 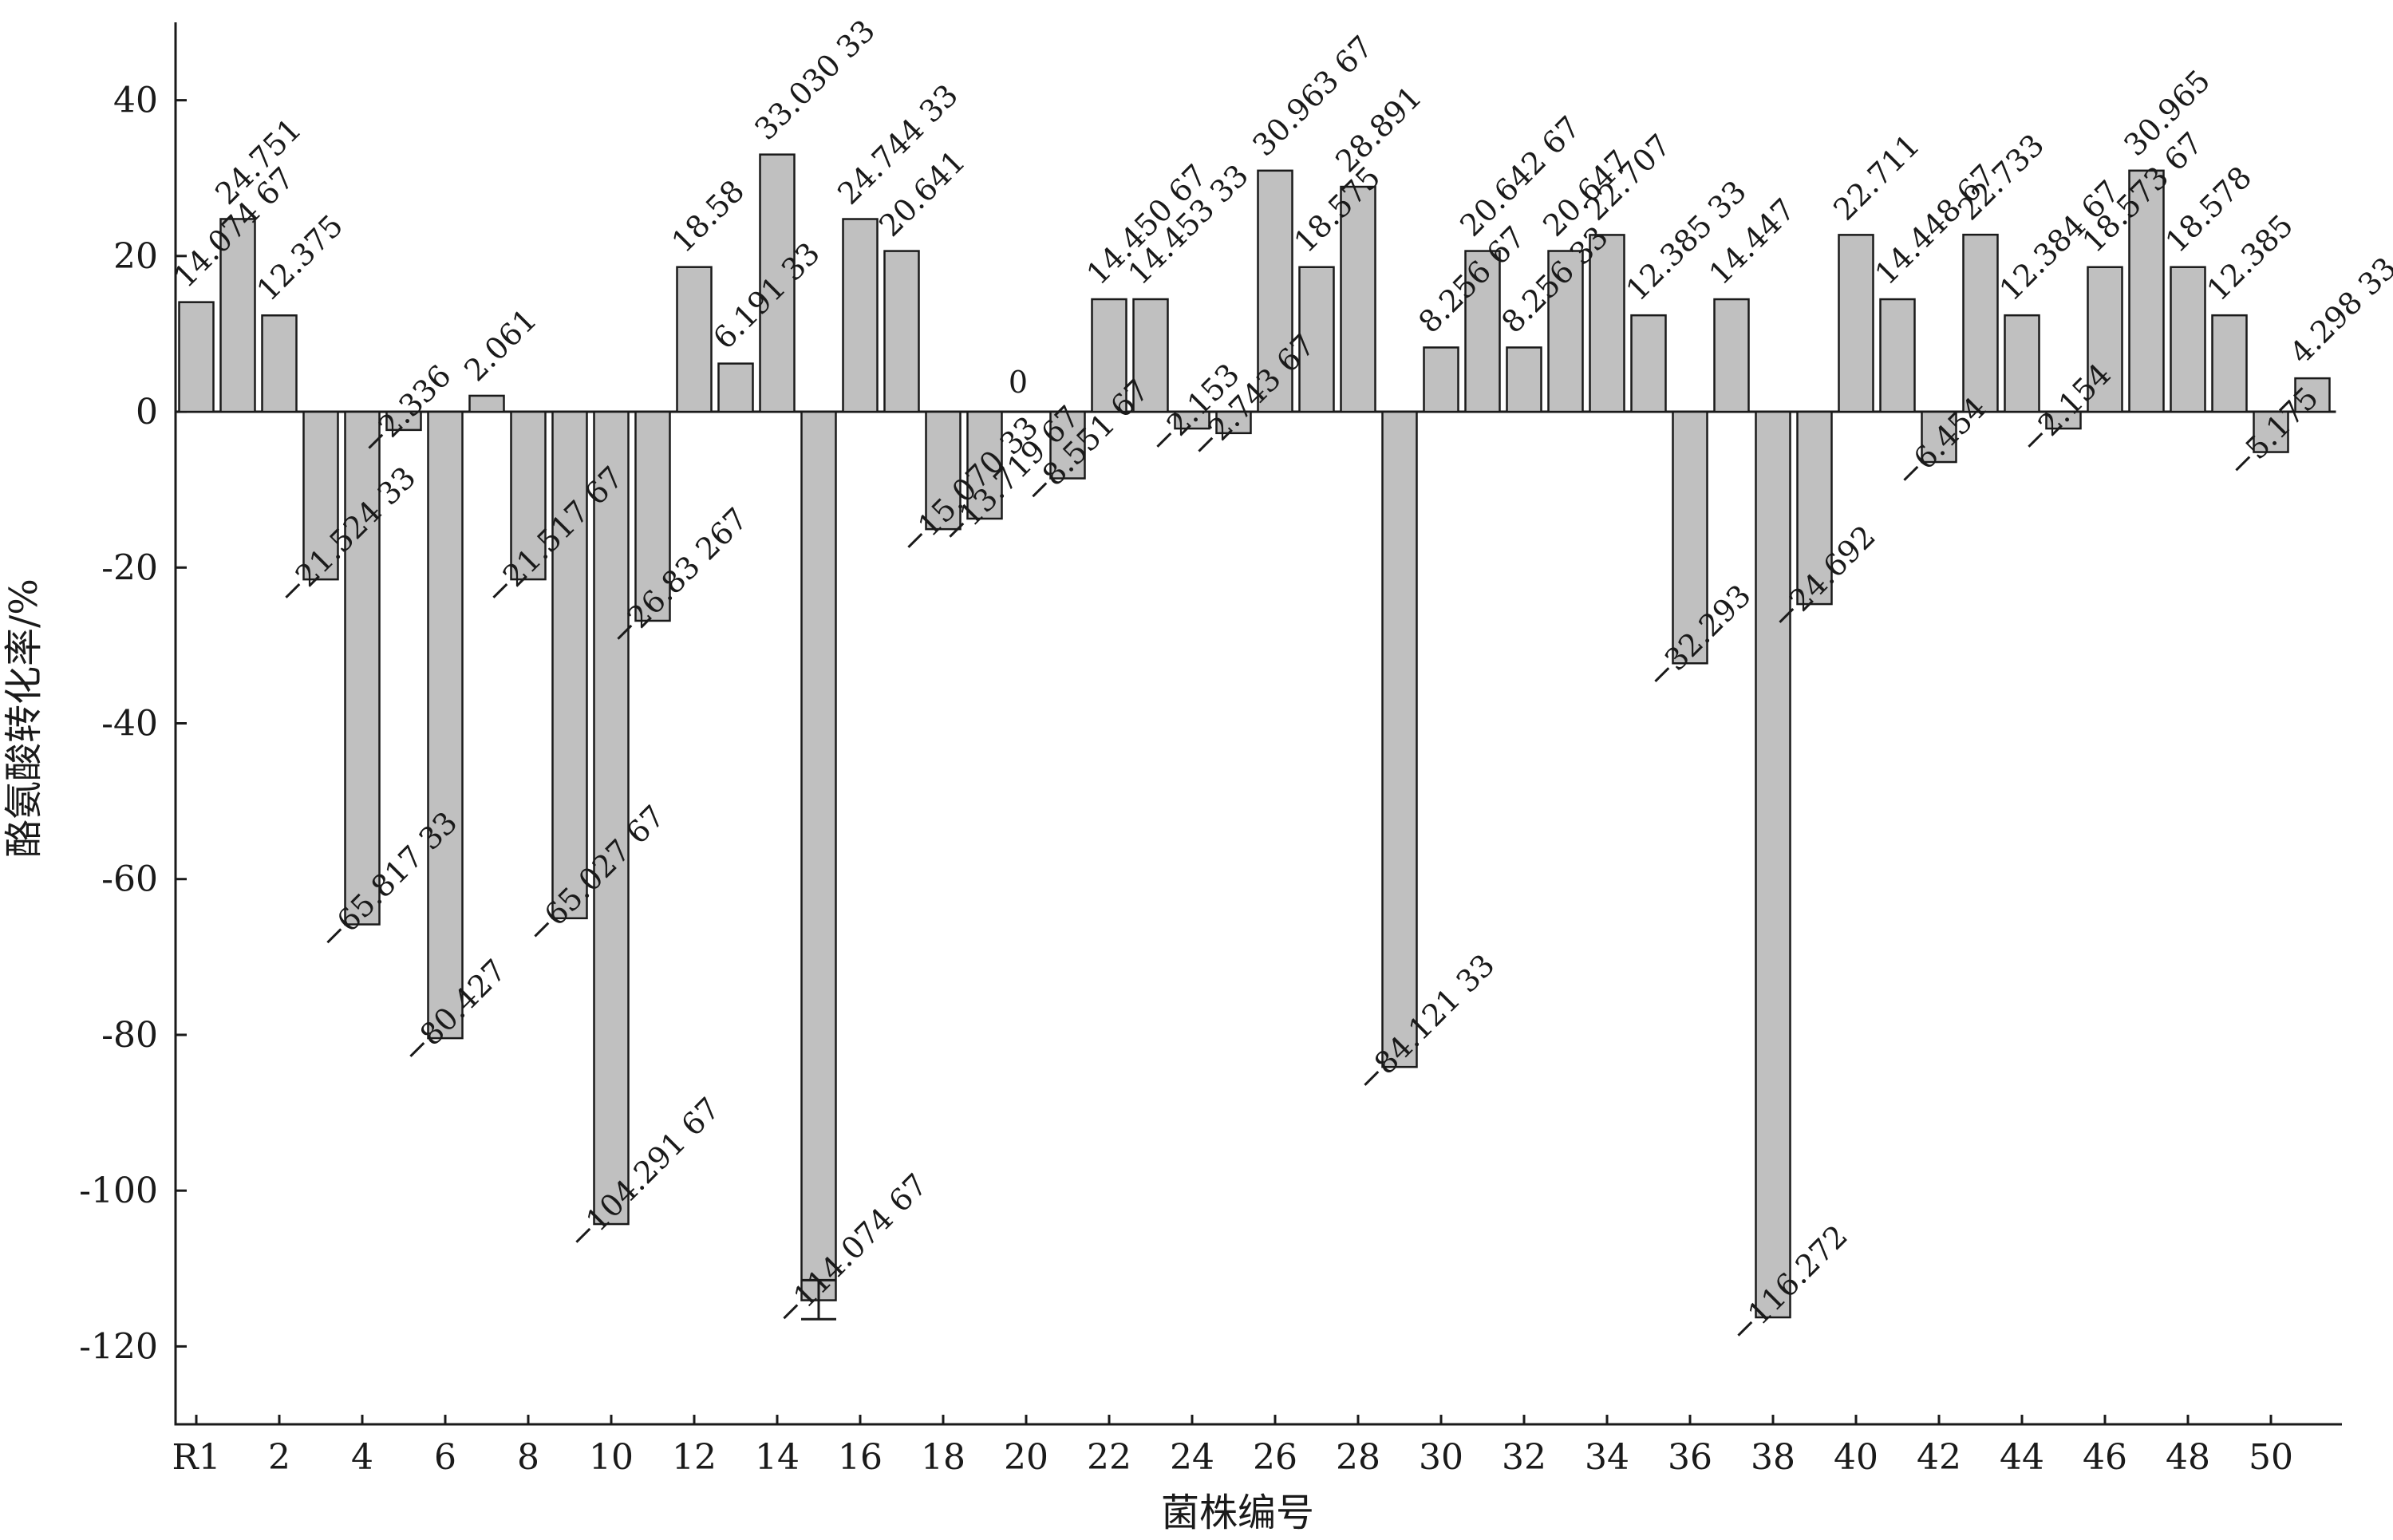 I want to click on x-tick-label: 8, so click(x=528, y=1457).